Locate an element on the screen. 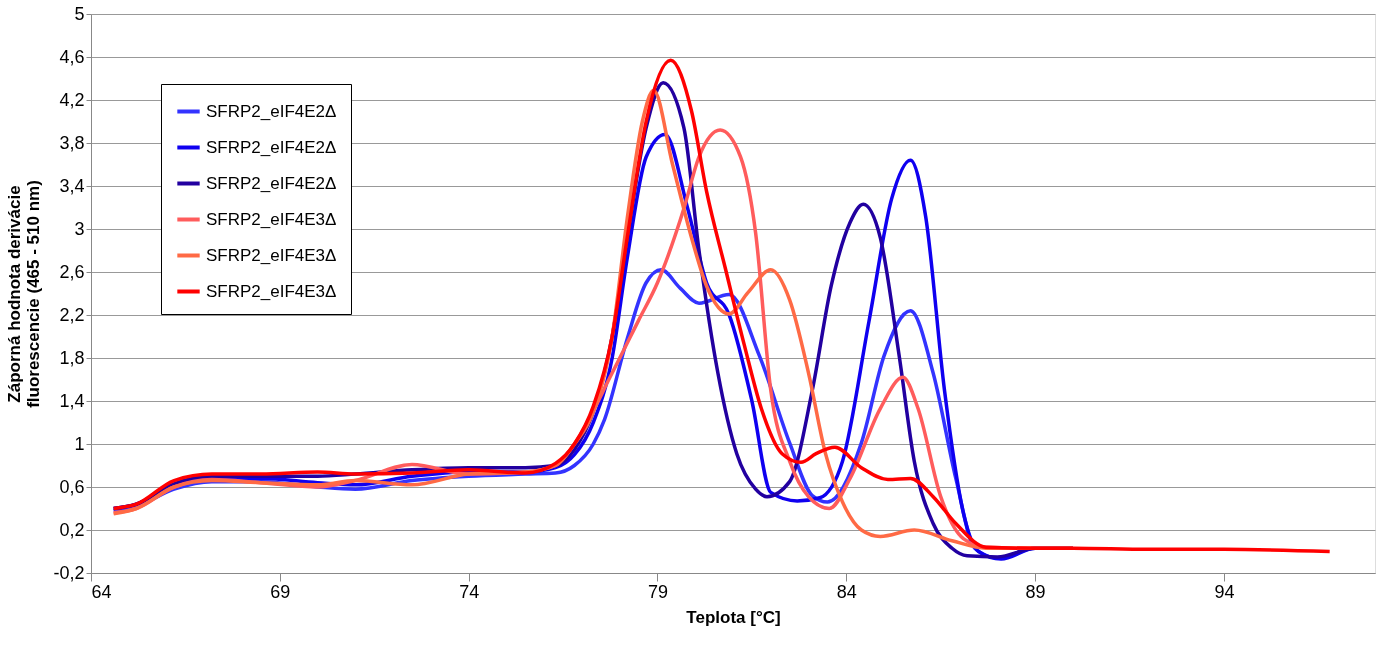  y-tick-label: 0,2 is located at coordinates (72, 529).